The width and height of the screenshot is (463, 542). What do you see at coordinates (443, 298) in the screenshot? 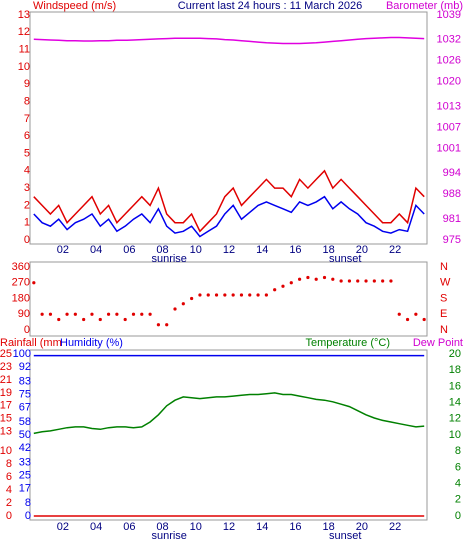
I see `y2-tick-label: S` at bounding box center [443, 298].